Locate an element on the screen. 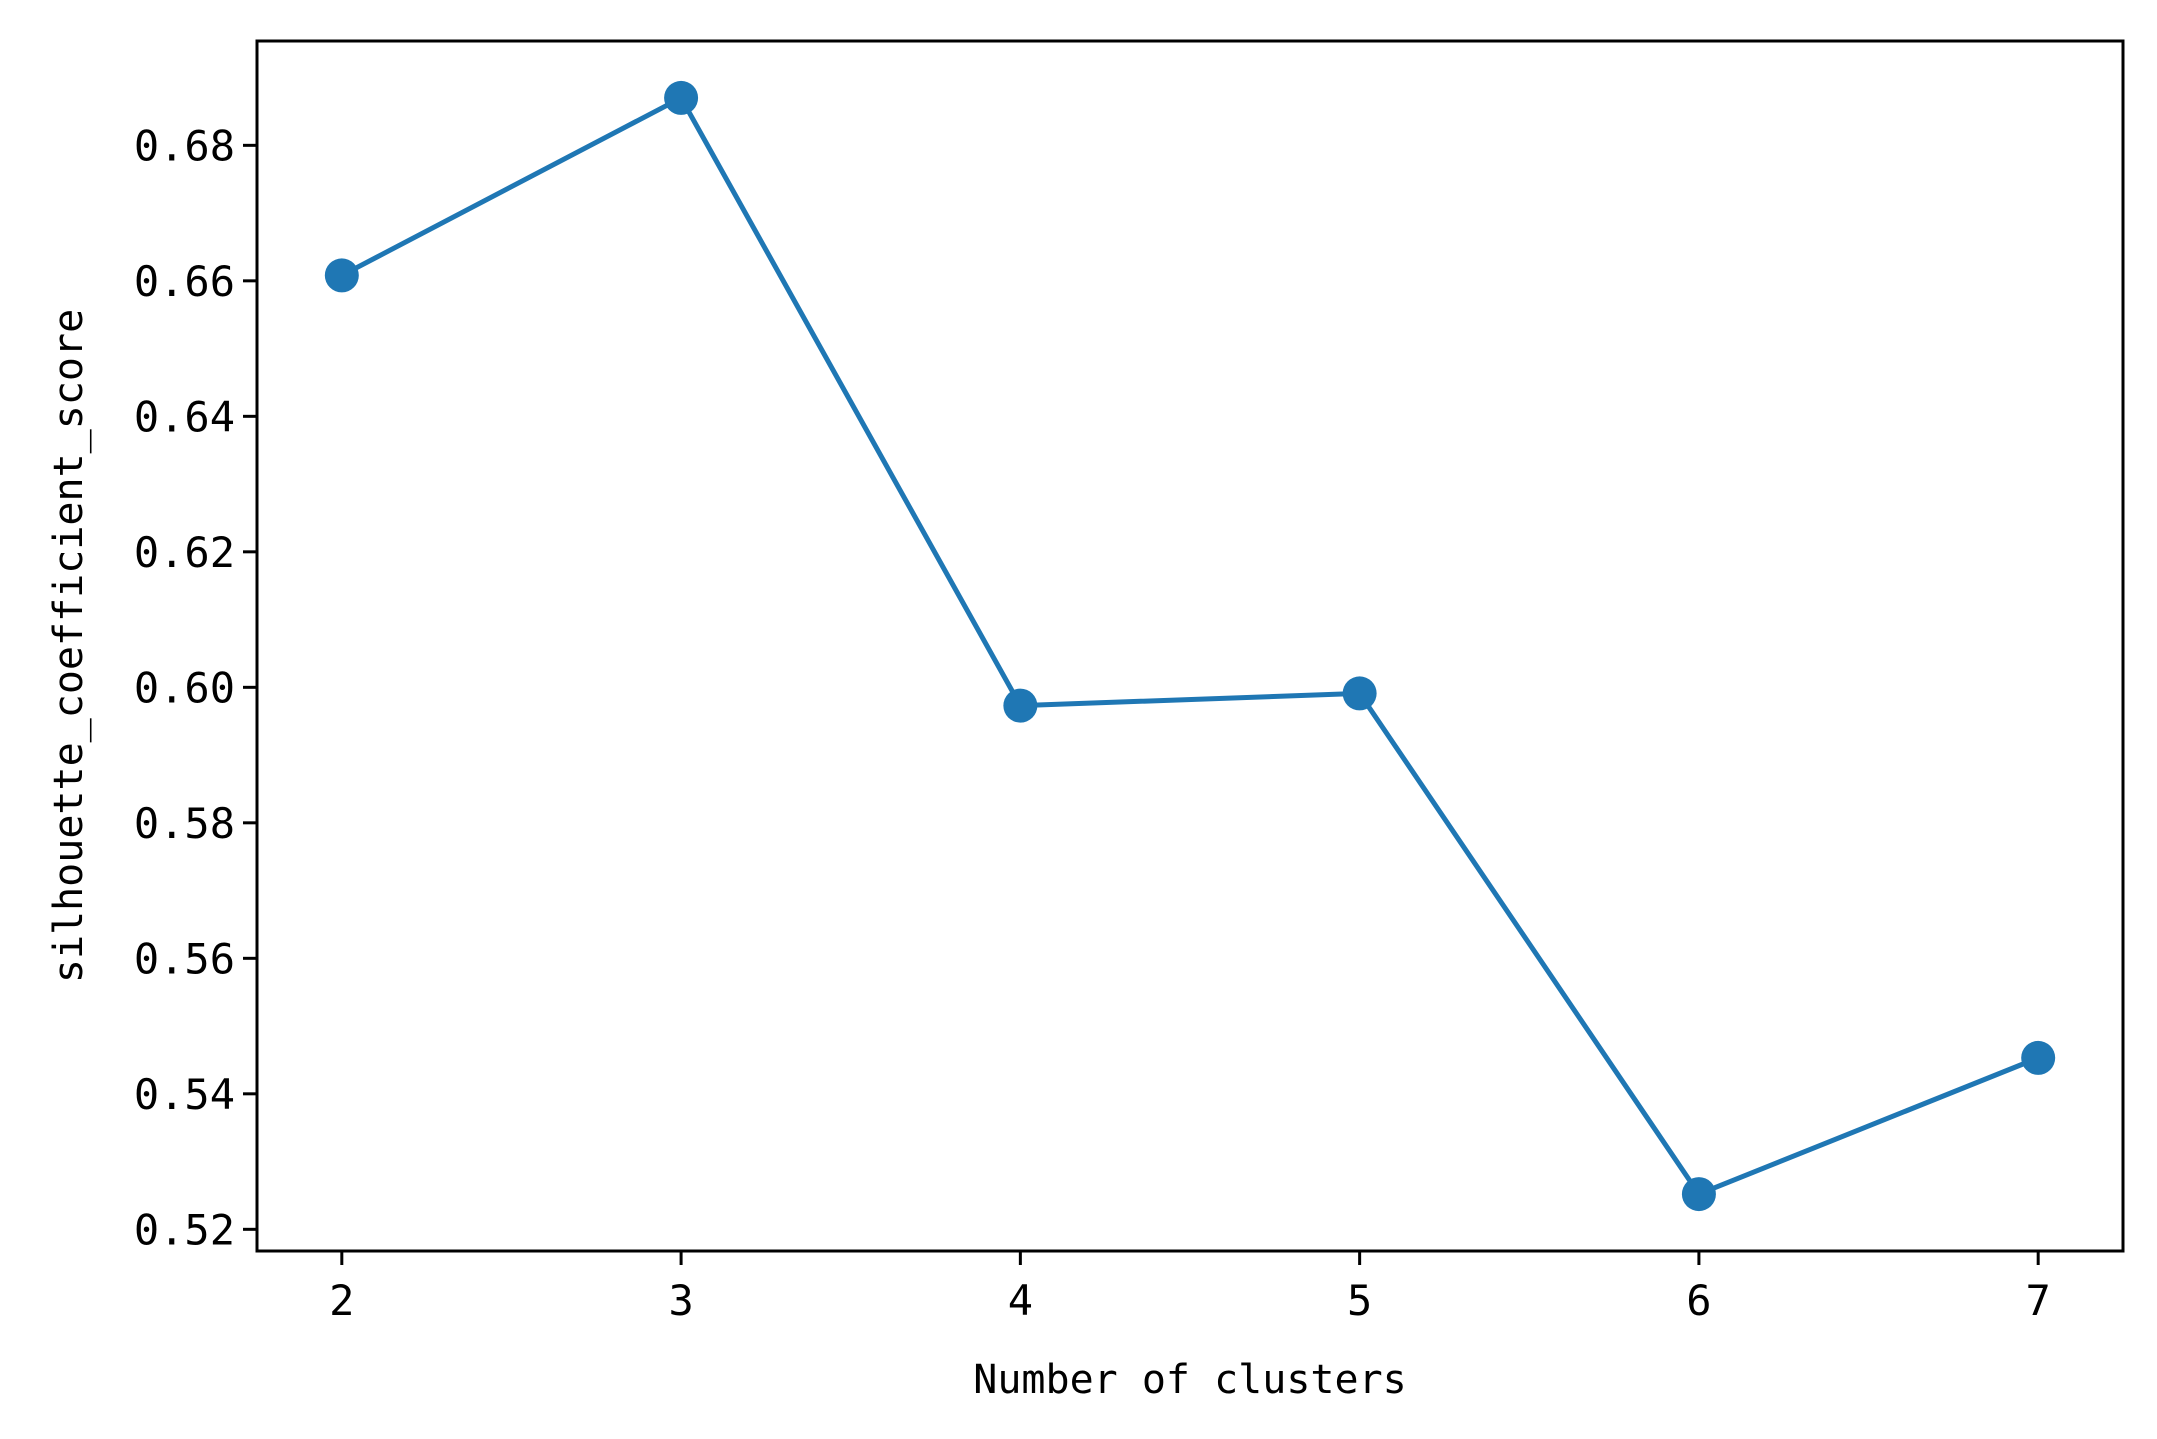 This screenshot has height=1439, width=2157. y-axis-label: silhouette_coefficient_score is located at coordinates (69, 646).